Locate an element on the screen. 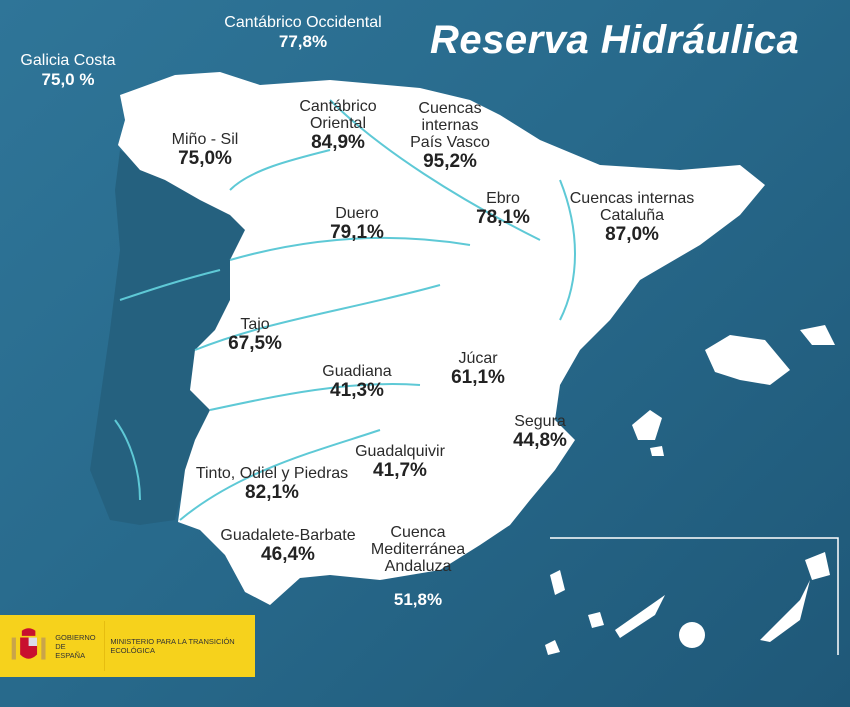 This screenshot has width=850, height=707. basin-cantabrico-occidental: Cantábrico Occidental 77,8% is located at coordinates (303, 32).